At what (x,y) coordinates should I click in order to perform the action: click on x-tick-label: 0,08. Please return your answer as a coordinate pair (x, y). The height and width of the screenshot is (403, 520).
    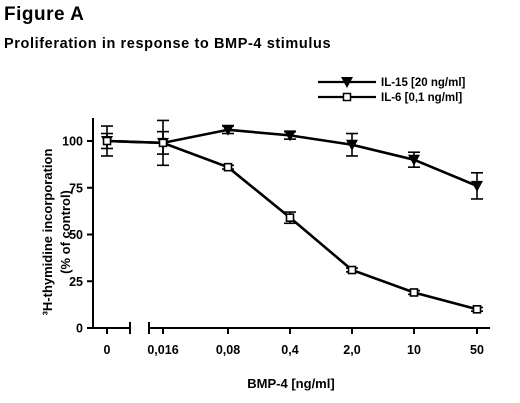
    Looking at the image, I should click on (228, 350).